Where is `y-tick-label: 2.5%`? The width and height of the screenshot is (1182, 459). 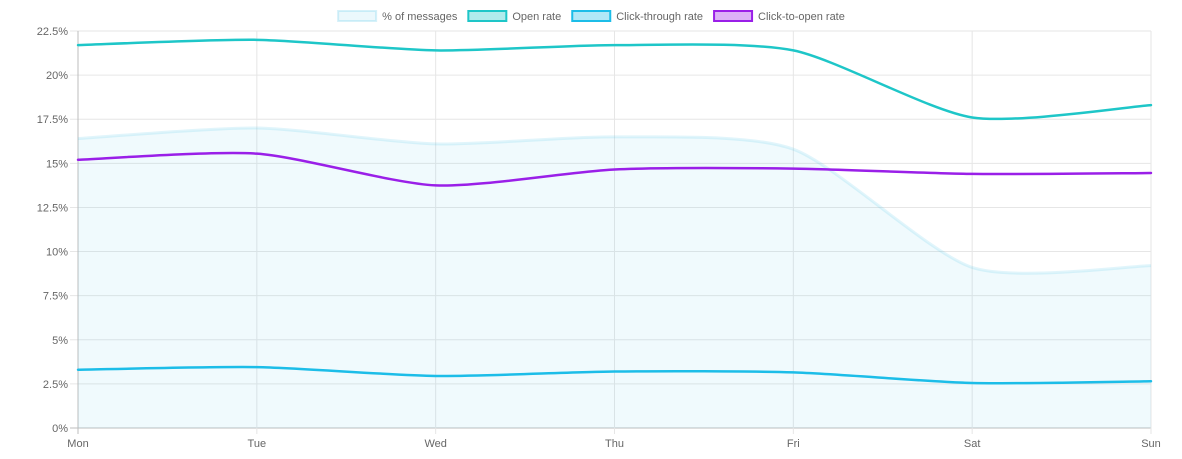
y-tick-label: 2.5% is located at coordinates (55, 385).